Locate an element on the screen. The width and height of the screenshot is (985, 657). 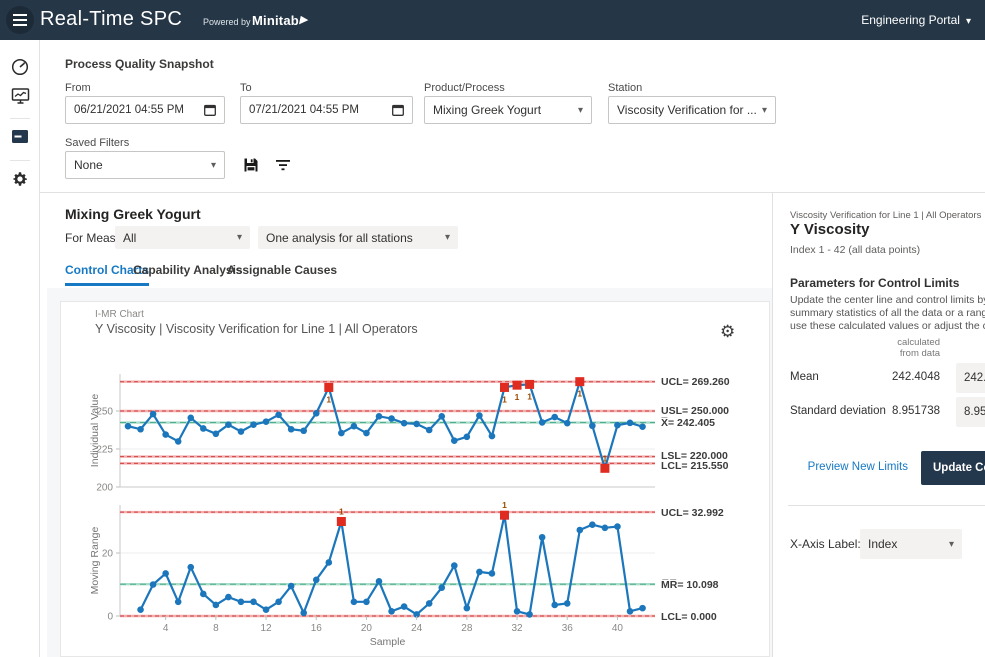
mean-input-value: 242.4048 is located at coordinates (974, 378).